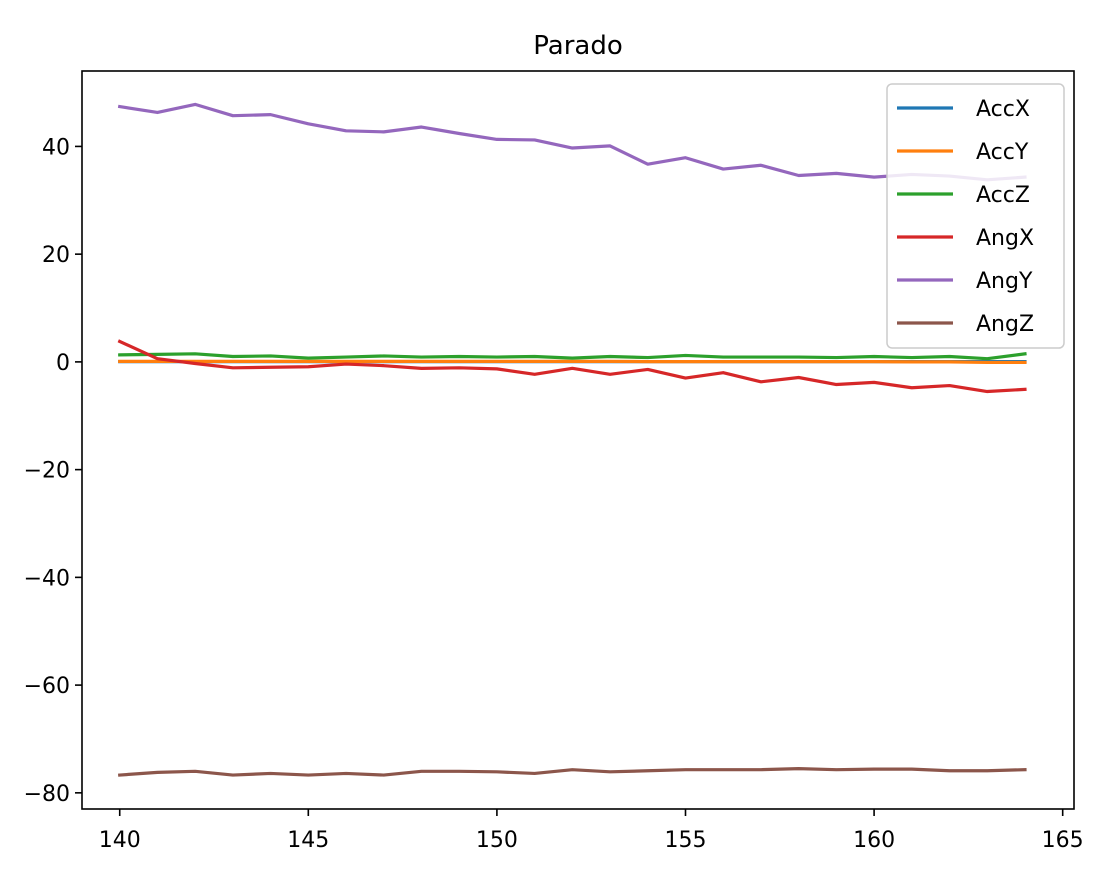 The width and height of the screenshot is (1120, 880). I want to click on y-axis: −80 −60 −40 −20 0 20 40, so click(53, 471).